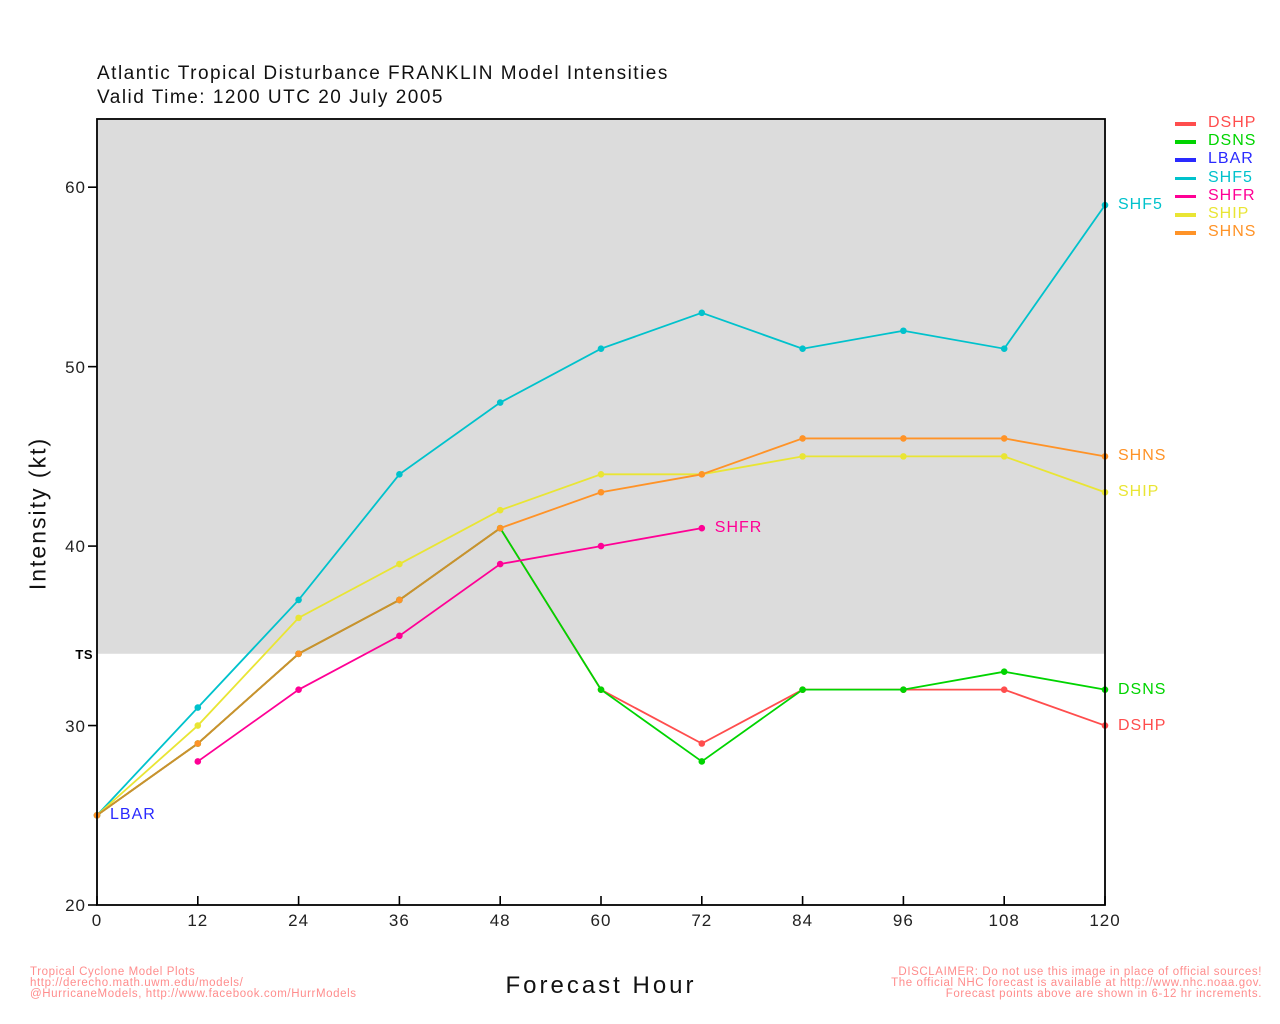 Image resolution: width=1280 pixels, height=1024 pixels. Describe the element at coordinates (1185, 142) in the screenshot. I see `legend-swatch-dsns` at that location.